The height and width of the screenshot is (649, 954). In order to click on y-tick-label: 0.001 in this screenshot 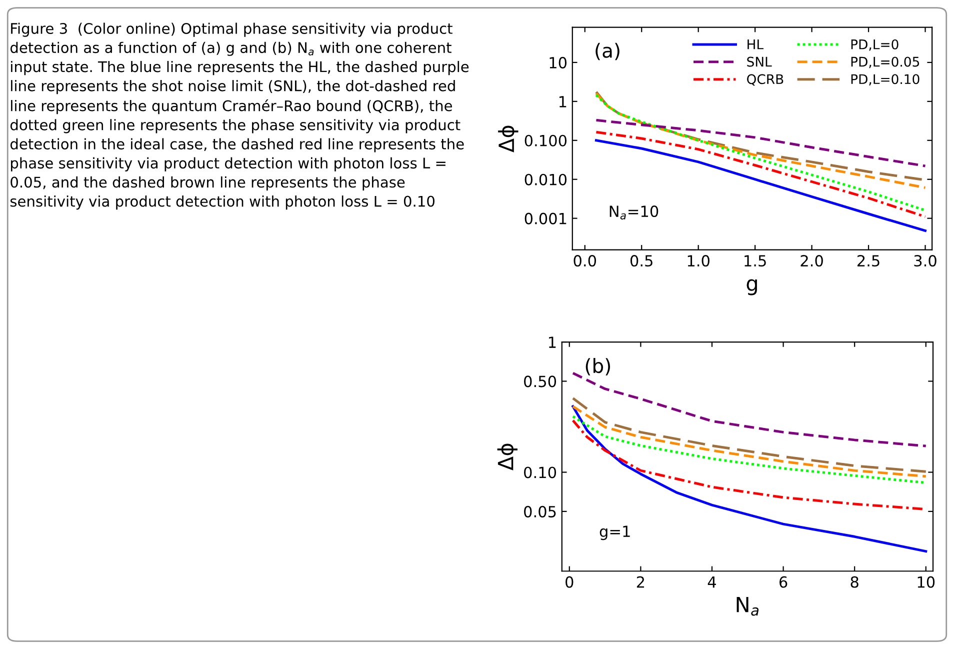, I will do `click(545, 218)`.